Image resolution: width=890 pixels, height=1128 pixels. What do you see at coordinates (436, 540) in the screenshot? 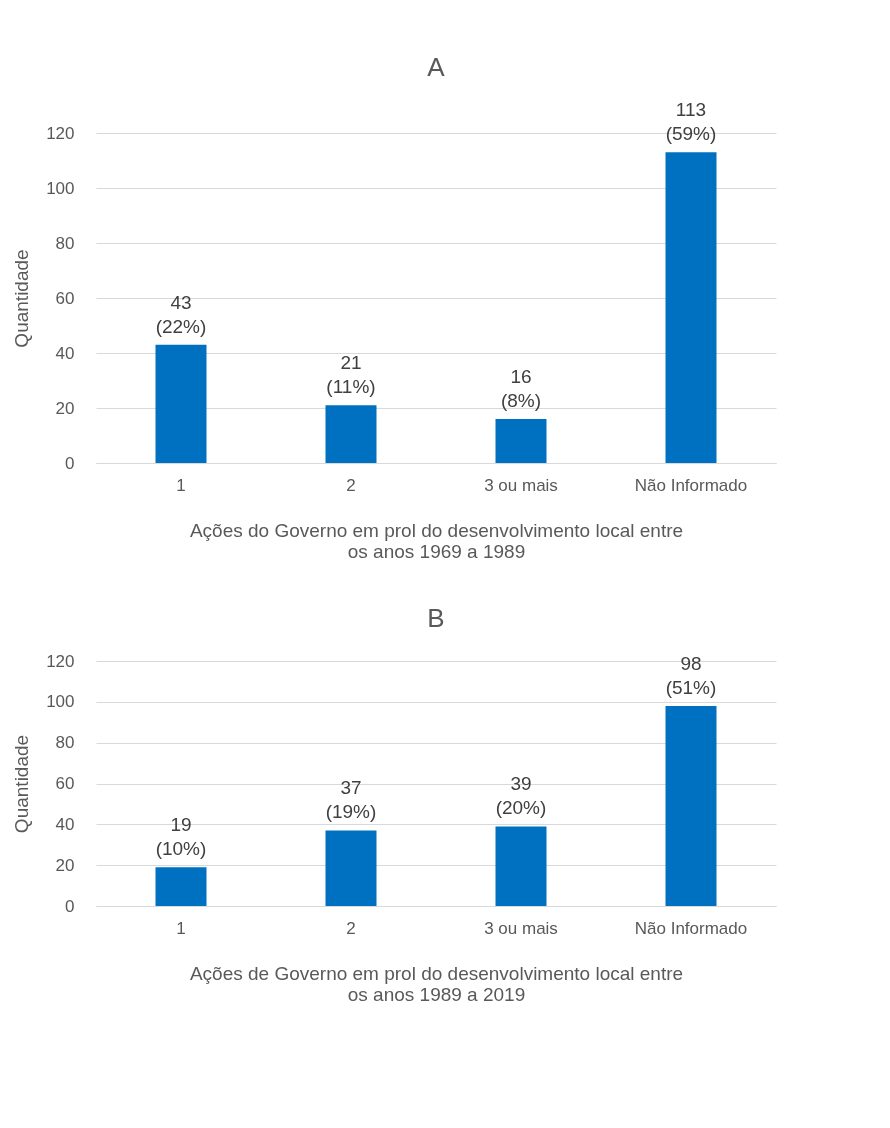
I see `x-axis-title: Ações do Governo em prol do desenvolvimento local entre os anos 1969 a 1989` at bounding box center [436, 540].